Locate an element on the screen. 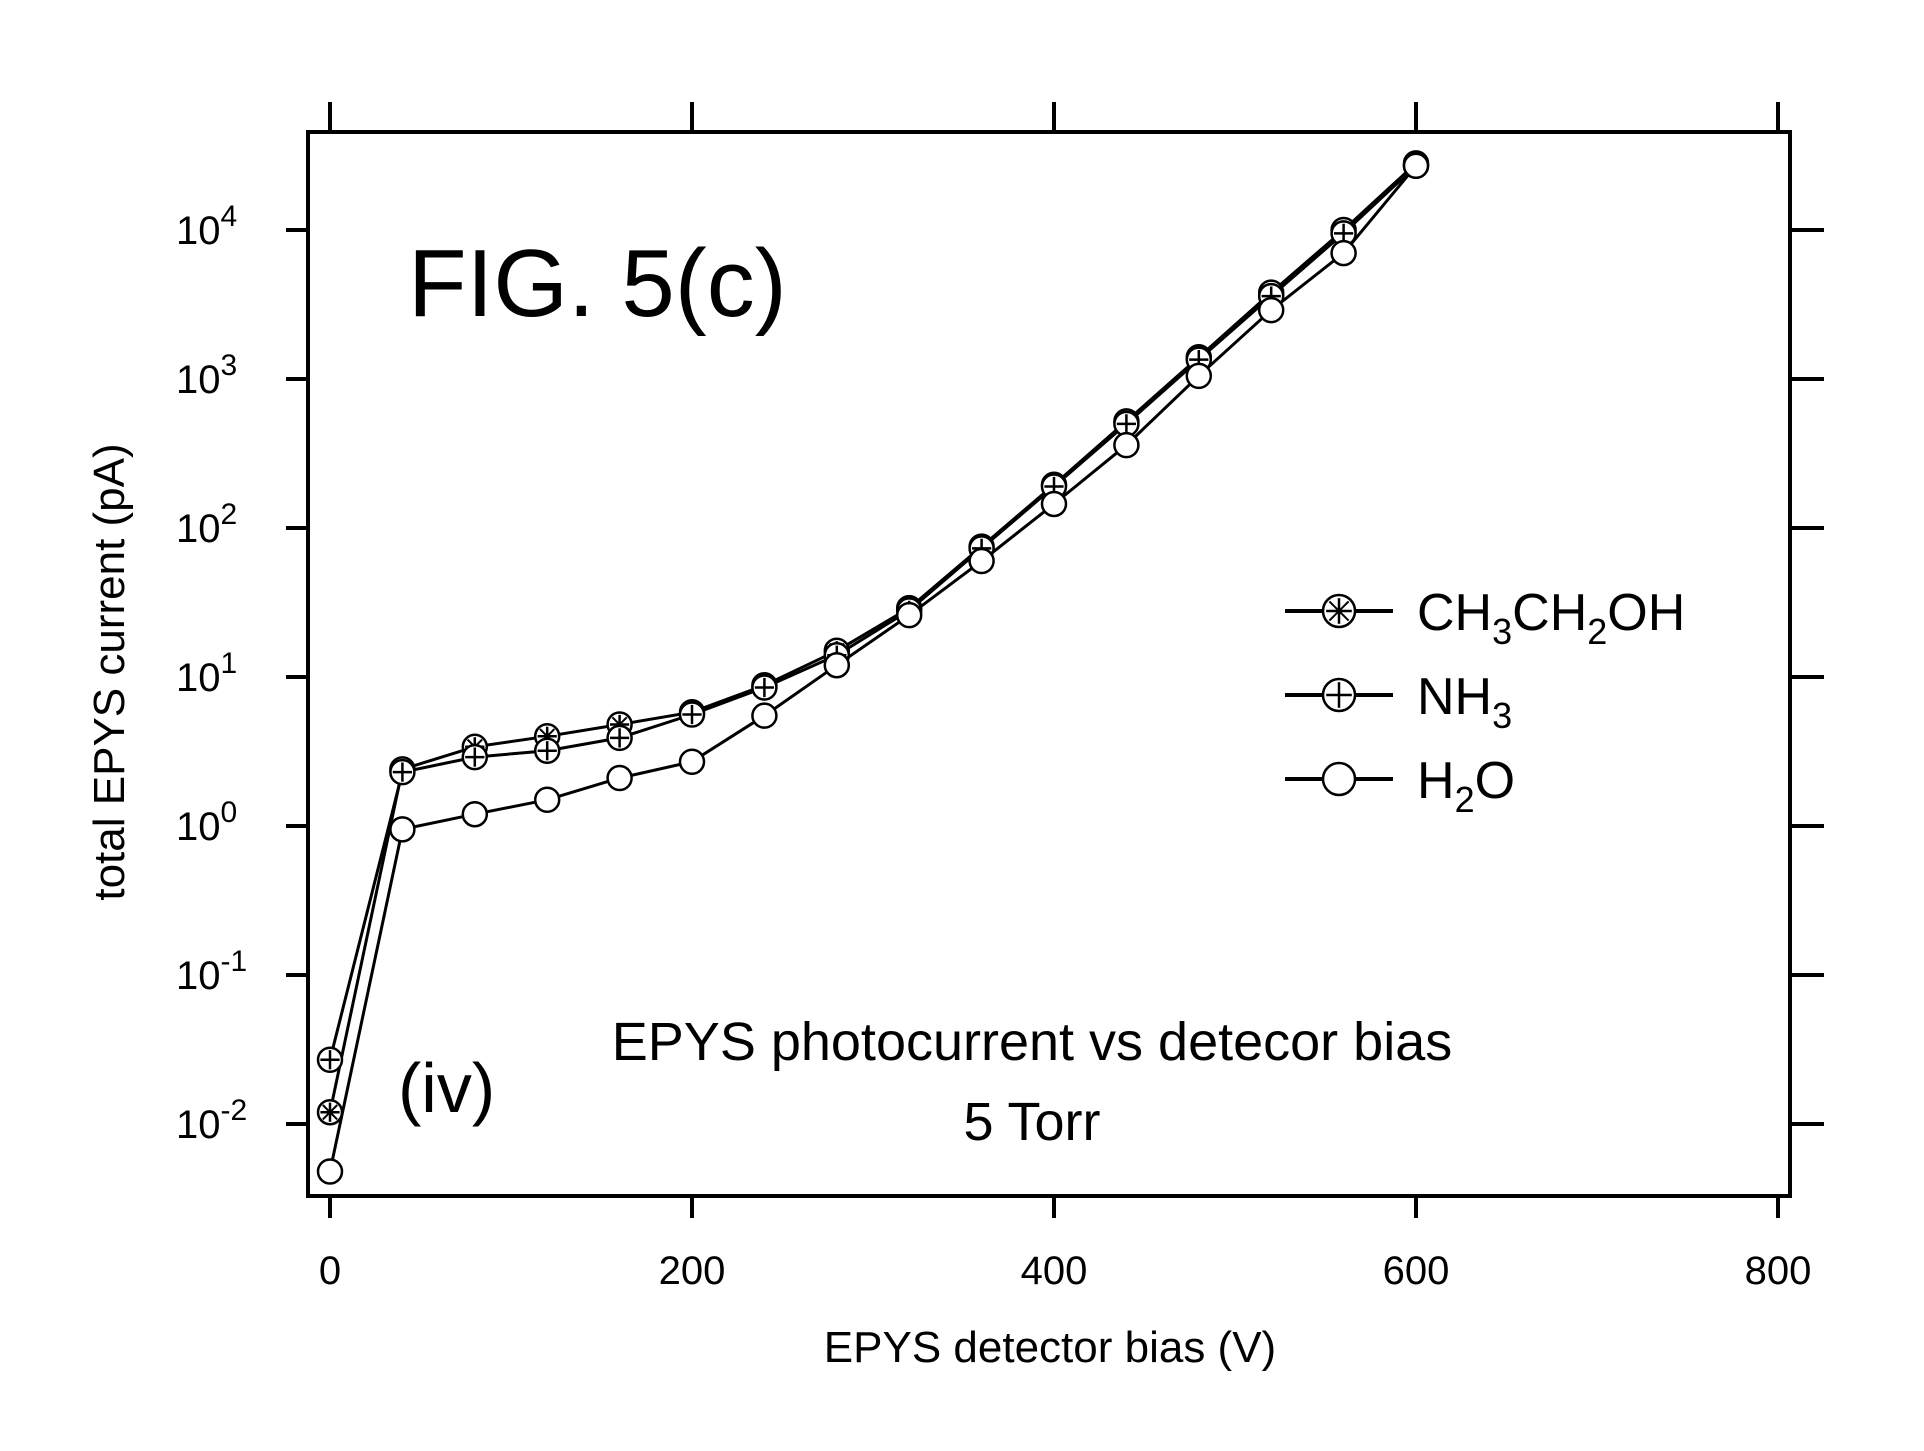 The height and width of the screenshot is (1451, 1924). y-tick-label: 10² is located at coordinates (206, 524).